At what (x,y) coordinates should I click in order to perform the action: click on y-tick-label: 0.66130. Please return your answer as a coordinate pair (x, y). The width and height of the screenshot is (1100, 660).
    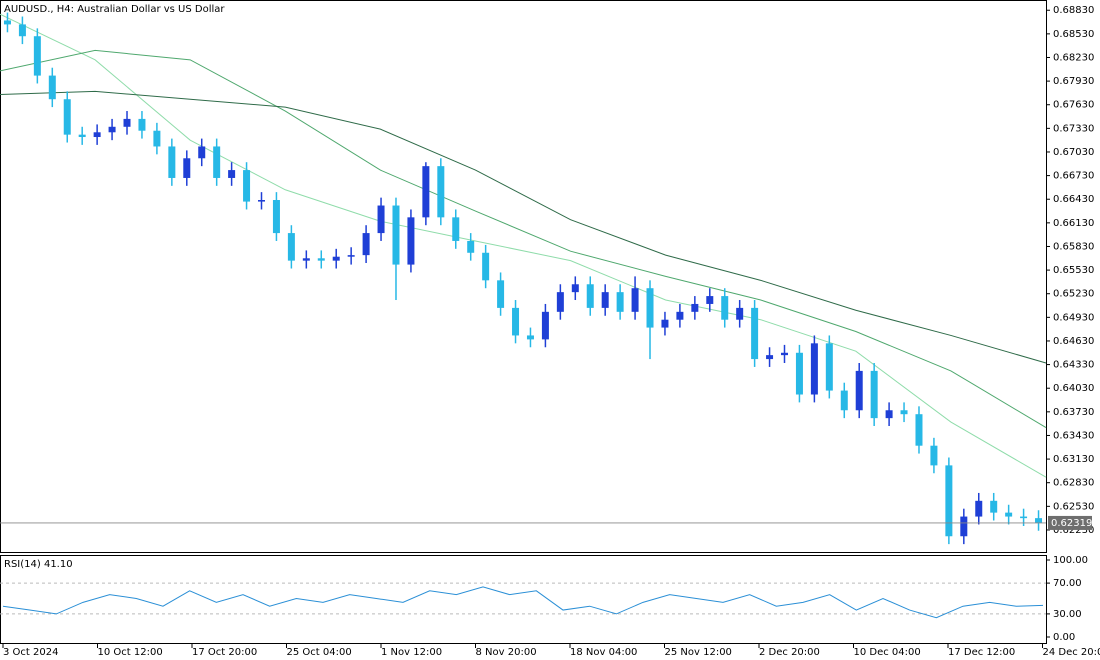
    Looking at the image, I should click on (1073, 223).